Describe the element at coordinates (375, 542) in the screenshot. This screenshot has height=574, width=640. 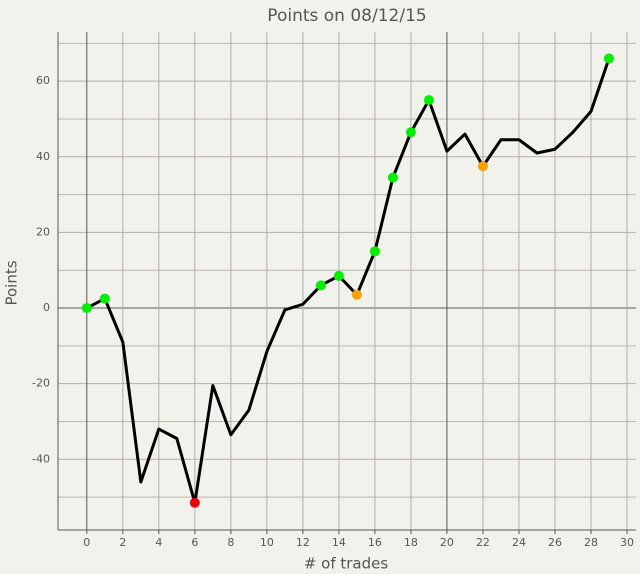
I see `x-tick-label: 16` at that location.